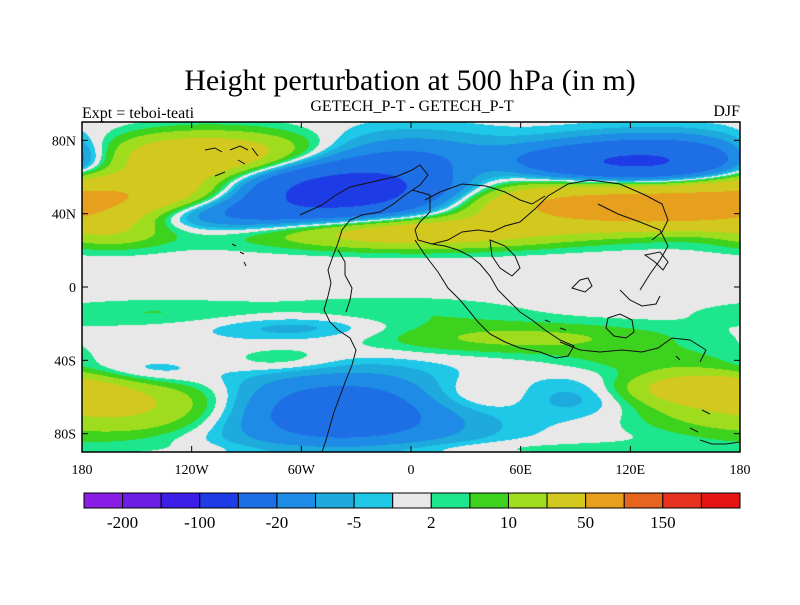 The height and width of the screenshot is (605, 800). Describe the element at coordinates (620, 326) in the screenshot. I see `coastline-australia` at that location.